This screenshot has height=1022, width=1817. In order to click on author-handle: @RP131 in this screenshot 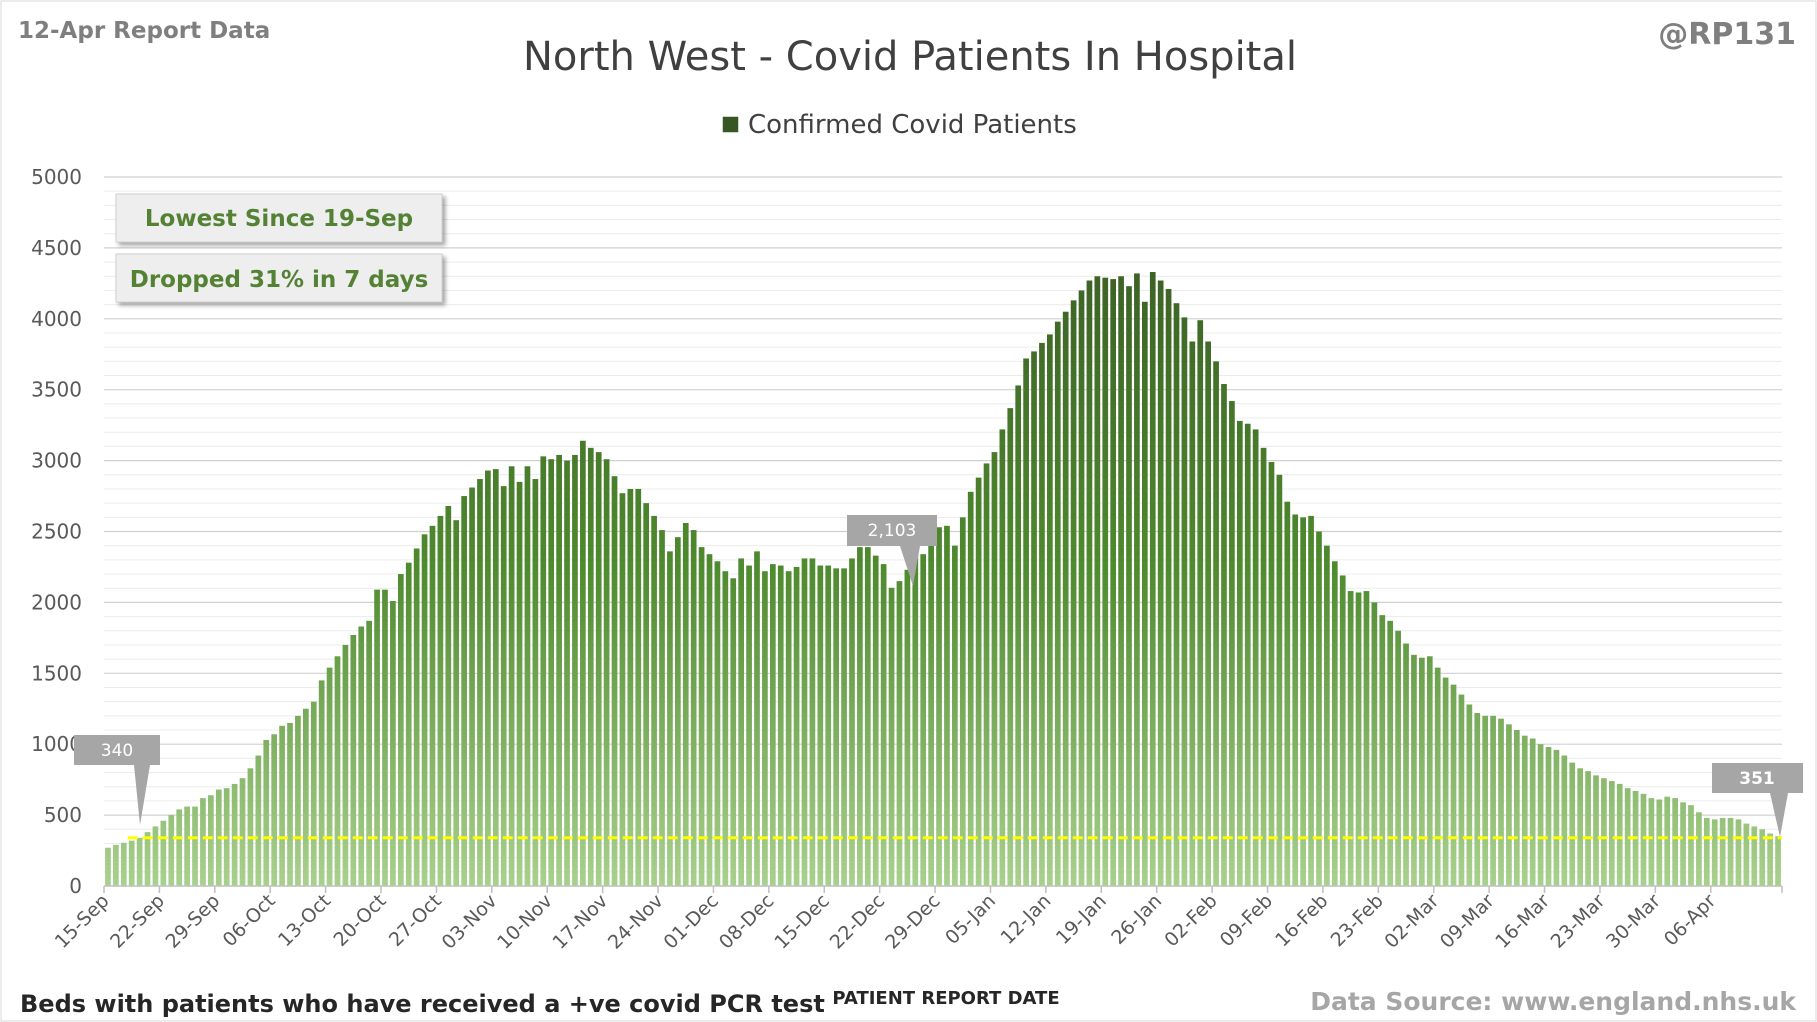, I will do `click(1727, 34)`.